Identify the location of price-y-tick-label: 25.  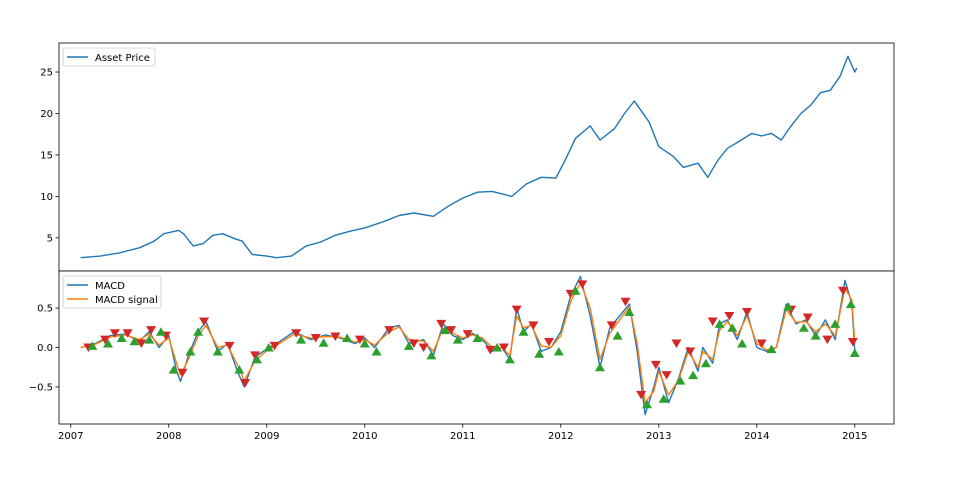
(46, 73).